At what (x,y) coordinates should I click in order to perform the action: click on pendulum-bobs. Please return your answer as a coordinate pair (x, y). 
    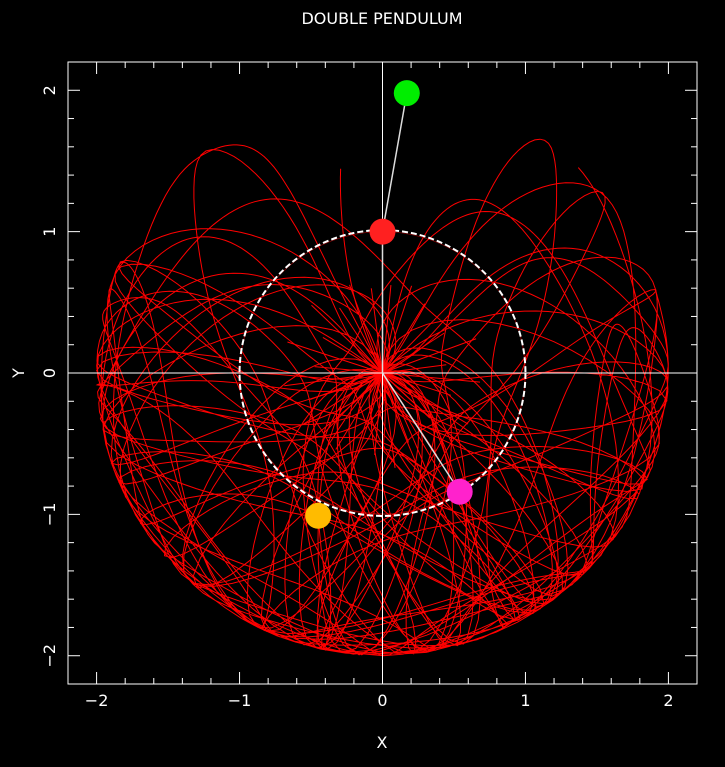
    Looking at the image, I should click on (389, 304).